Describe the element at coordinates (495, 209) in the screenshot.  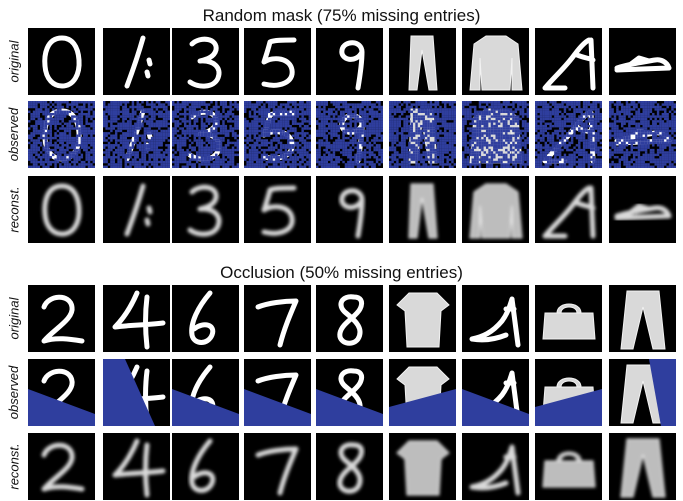
I see `image-tile-pullover-reconst` at that location.